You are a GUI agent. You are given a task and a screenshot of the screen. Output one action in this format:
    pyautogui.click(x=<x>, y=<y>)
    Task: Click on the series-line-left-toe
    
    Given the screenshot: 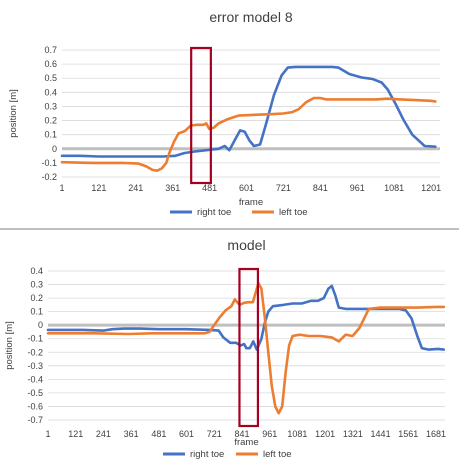 What is the action you would take?
    pyautogui.click(x=248, y=134)
    